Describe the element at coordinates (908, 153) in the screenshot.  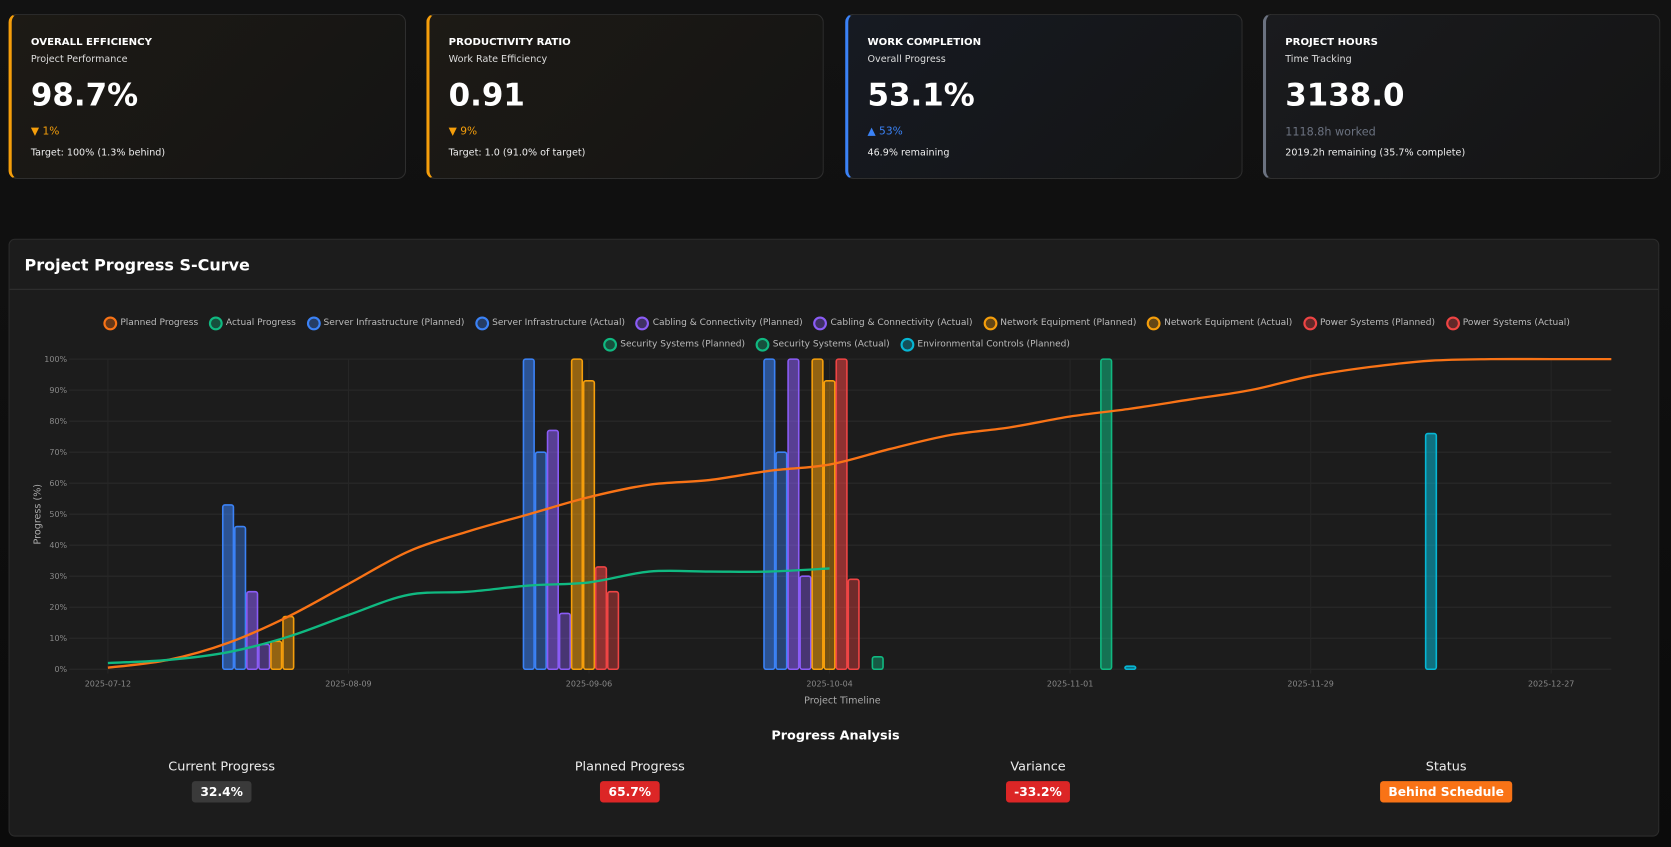
I see `kpi-footer: 46.9% remaining` at that location.